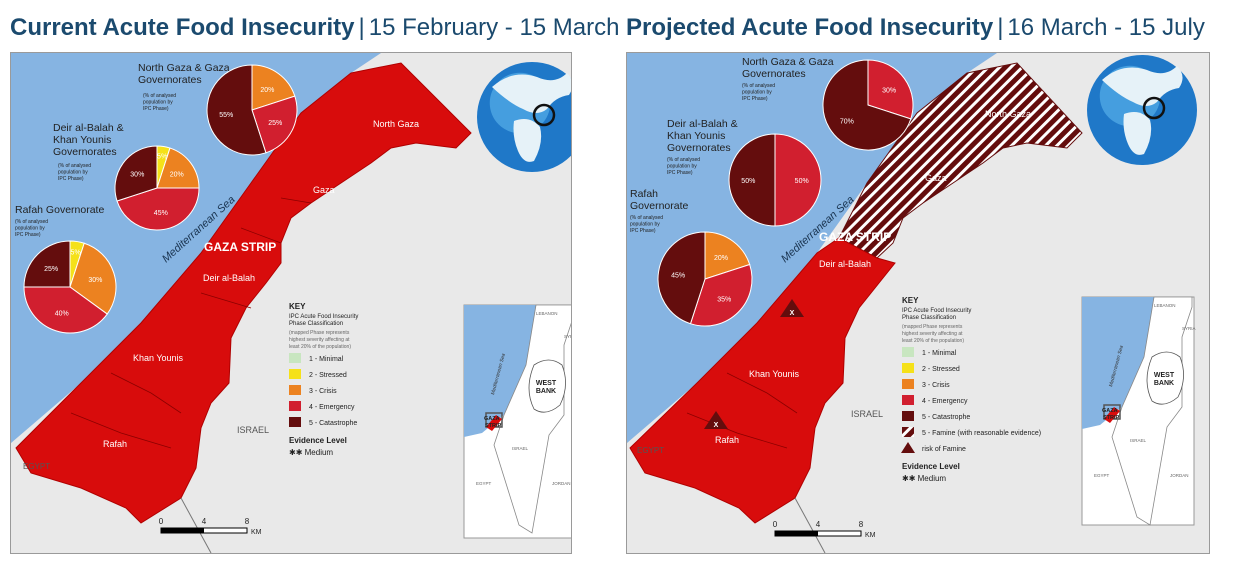 The width and height of the screenshot is (1240, 582). Describe the element at coordinates (51, 269) in the screenshot. I see `pie-slice-label: 25%` at that location.